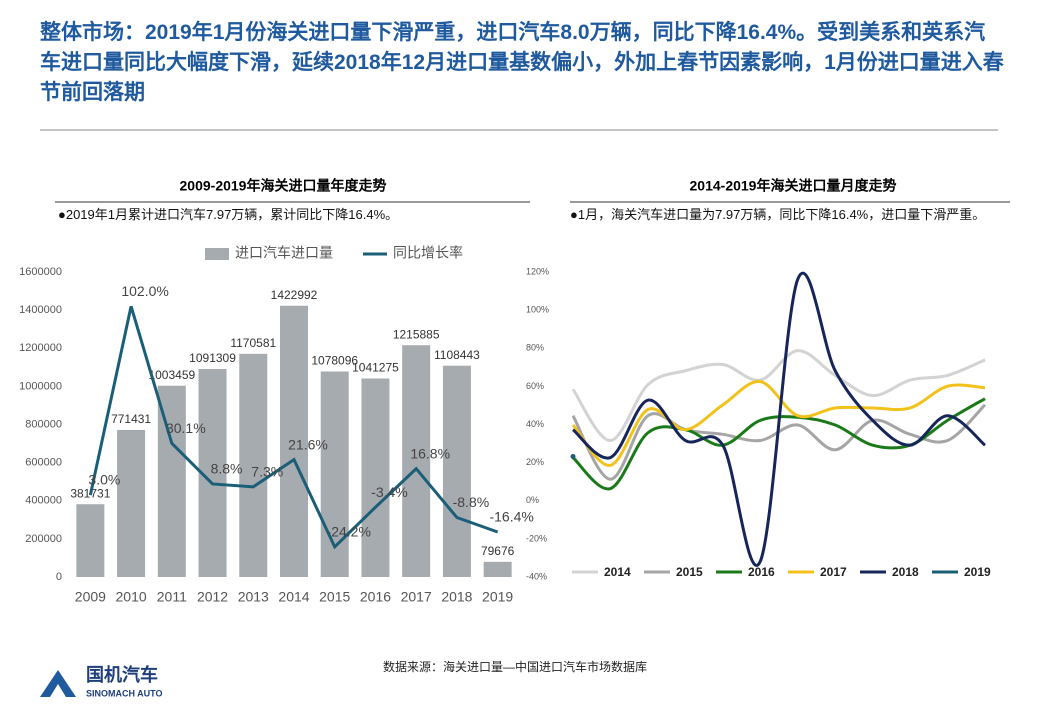  What do you see at coordinates (471, 502) in the screenshot?
I see `line-label: -8.8%` at bounding box center [471, 502].